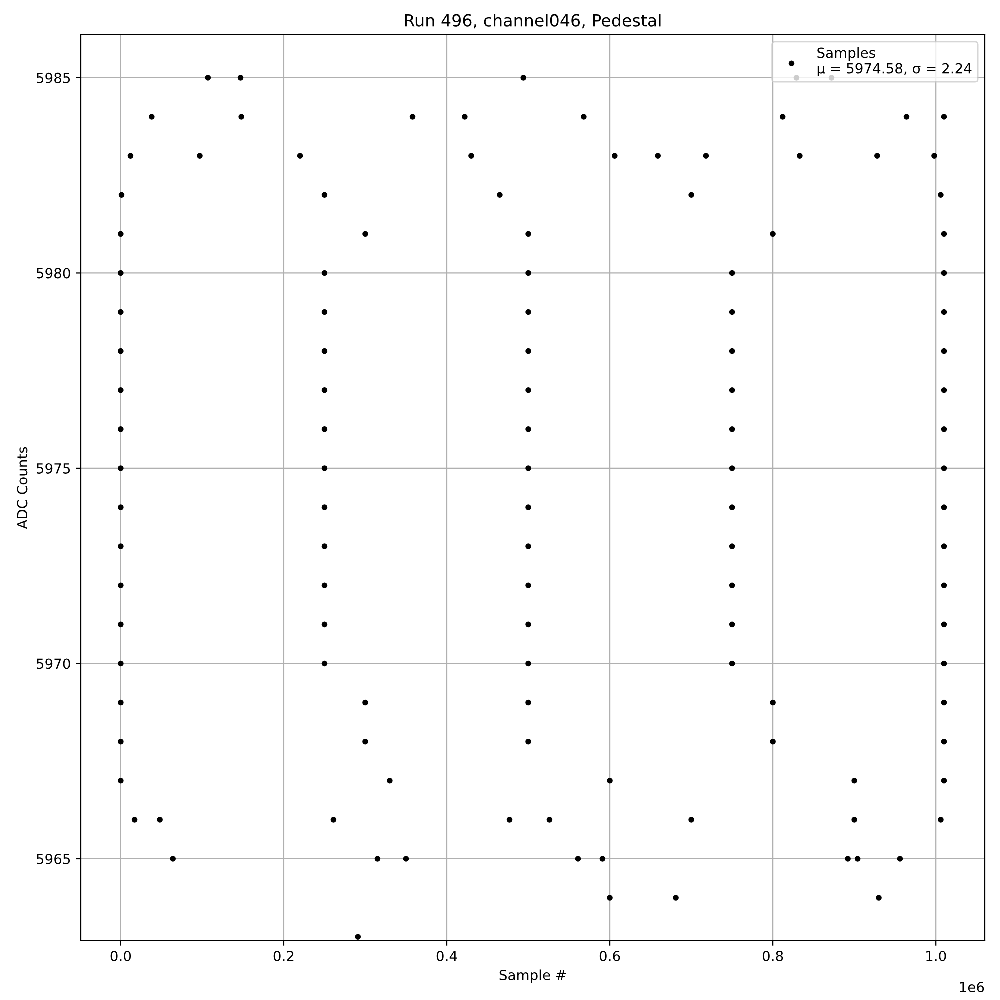 The width and height of the screenshot is (1000, 1000). Describe the element at coordinates (53, 664) in the screenshot. I see `y-tick-label: 5970` at that location.